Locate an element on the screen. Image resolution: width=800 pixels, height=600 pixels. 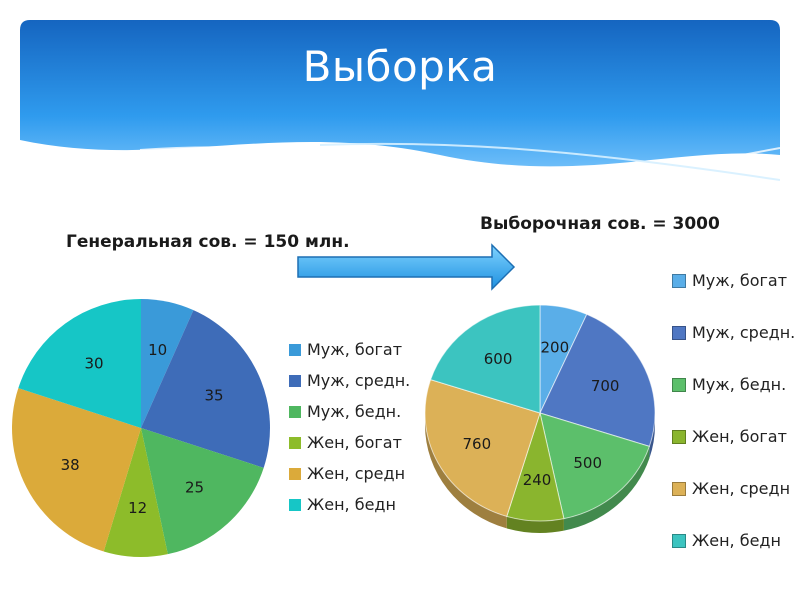
general-slice-жен-средн is located at coordinates (76, 470).